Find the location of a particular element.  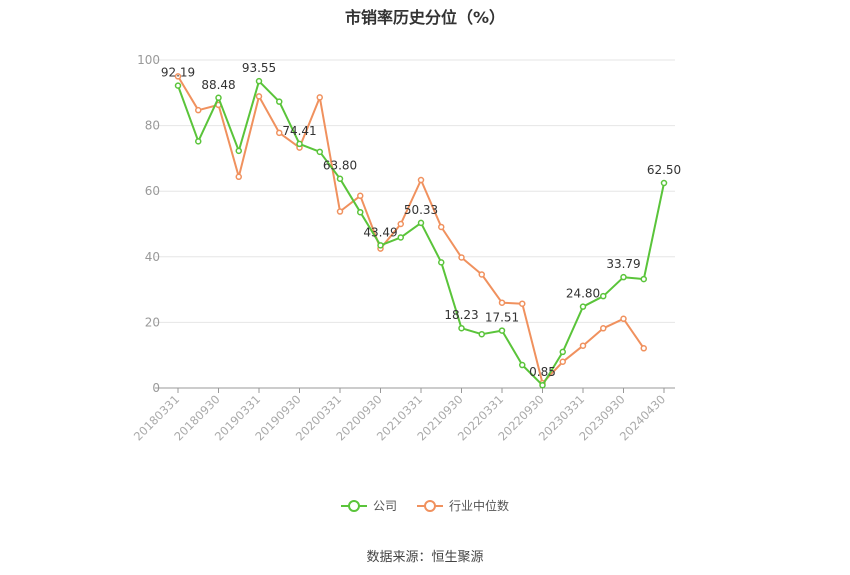

data-label: 17.51 is located at coordinates (502, 318).